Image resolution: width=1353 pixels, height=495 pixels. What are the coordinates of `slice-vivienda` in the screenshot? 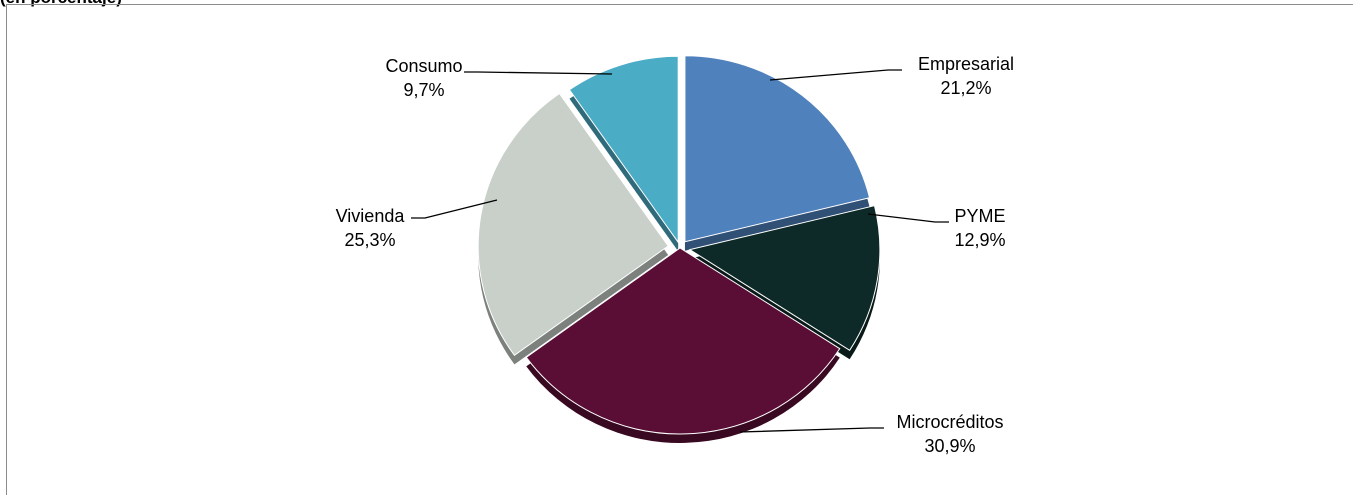 It's located at (573, 224).